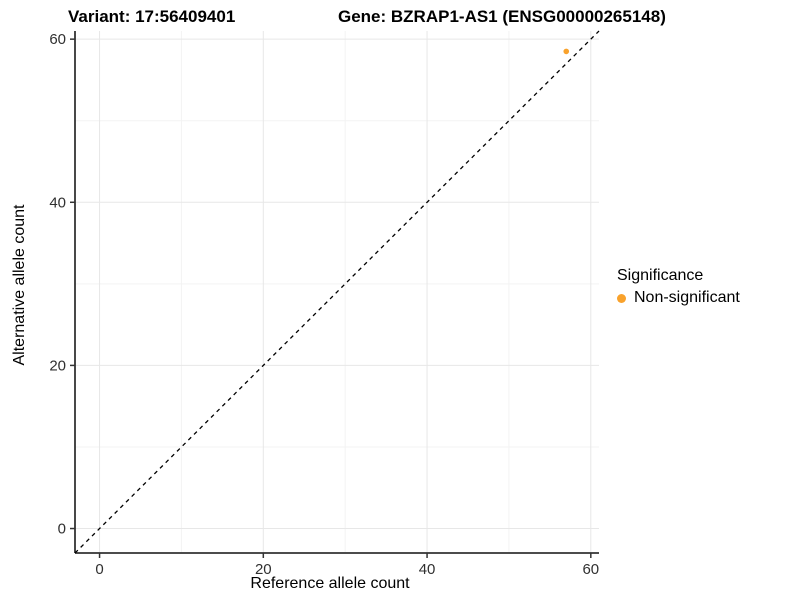  What do you see at coordinates (99, 569) in the screenshot?
I see `x-tick-label: 0` at bounding box center [99, 569].